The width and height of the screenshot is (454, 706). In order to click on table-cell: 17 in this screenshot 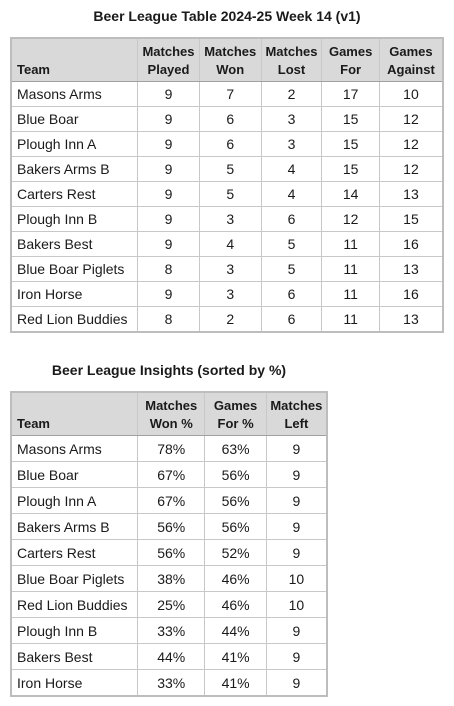, I will do `click(350, 94)`.